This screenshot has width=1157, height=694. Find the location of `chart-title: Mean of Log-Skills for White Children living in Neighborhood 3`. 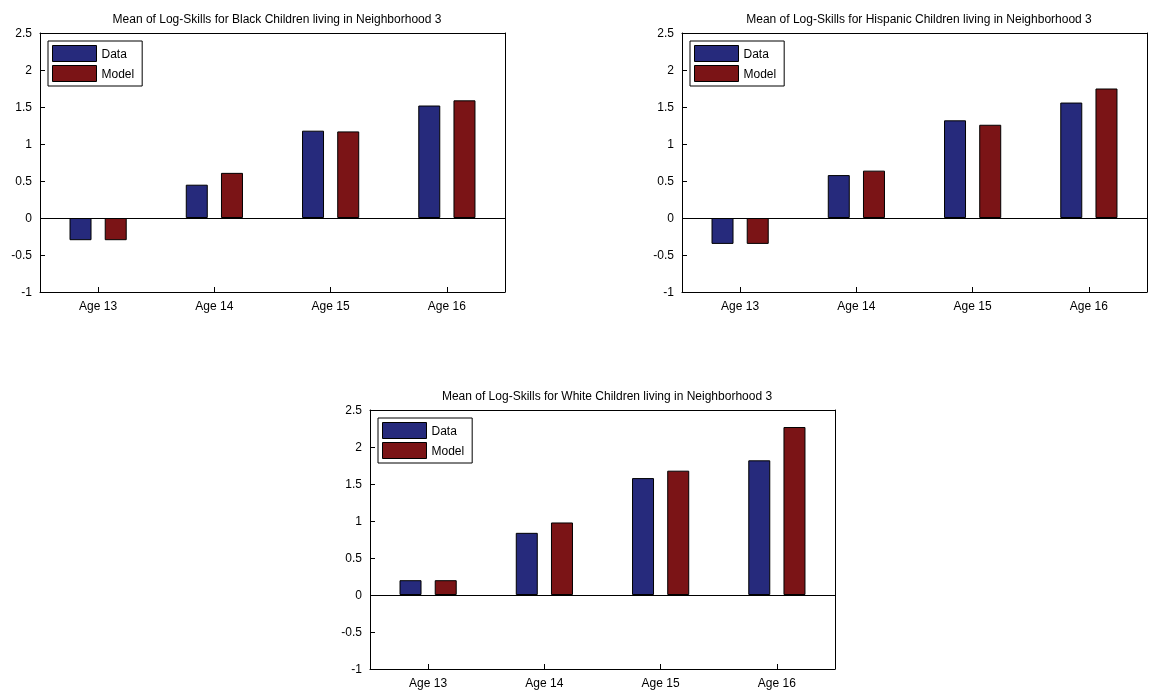

chart-title: Mean of Log-Skills for White Children living in Neighborhood 3 is located at coordinates (607, 396).